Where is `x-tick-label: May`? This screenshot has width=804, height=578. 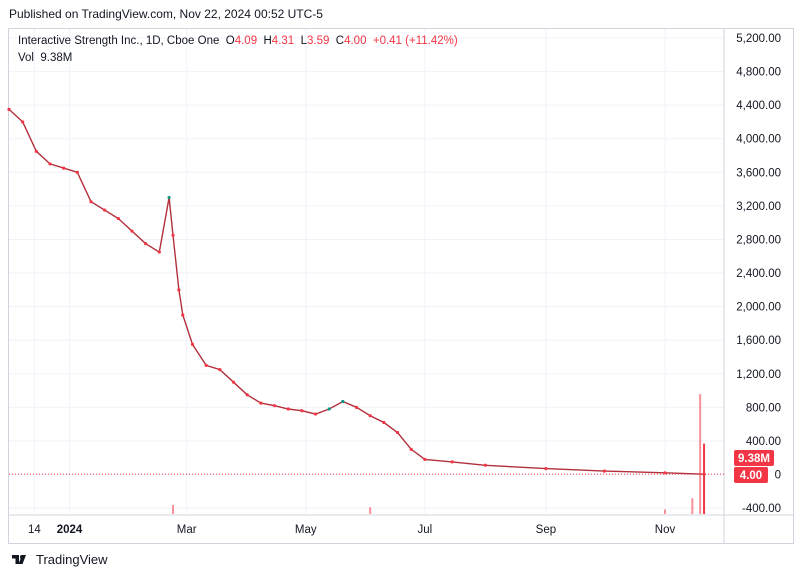 x-tick-label: May is located at coordinates (306, 530).